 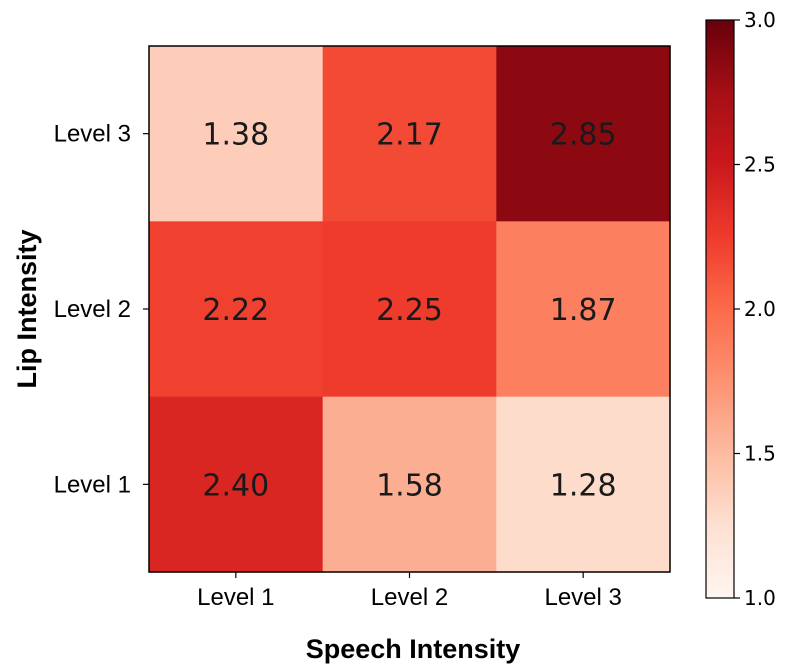 I want to click on colorbar-tick-label: 1.5, so click(x=760, y=454).